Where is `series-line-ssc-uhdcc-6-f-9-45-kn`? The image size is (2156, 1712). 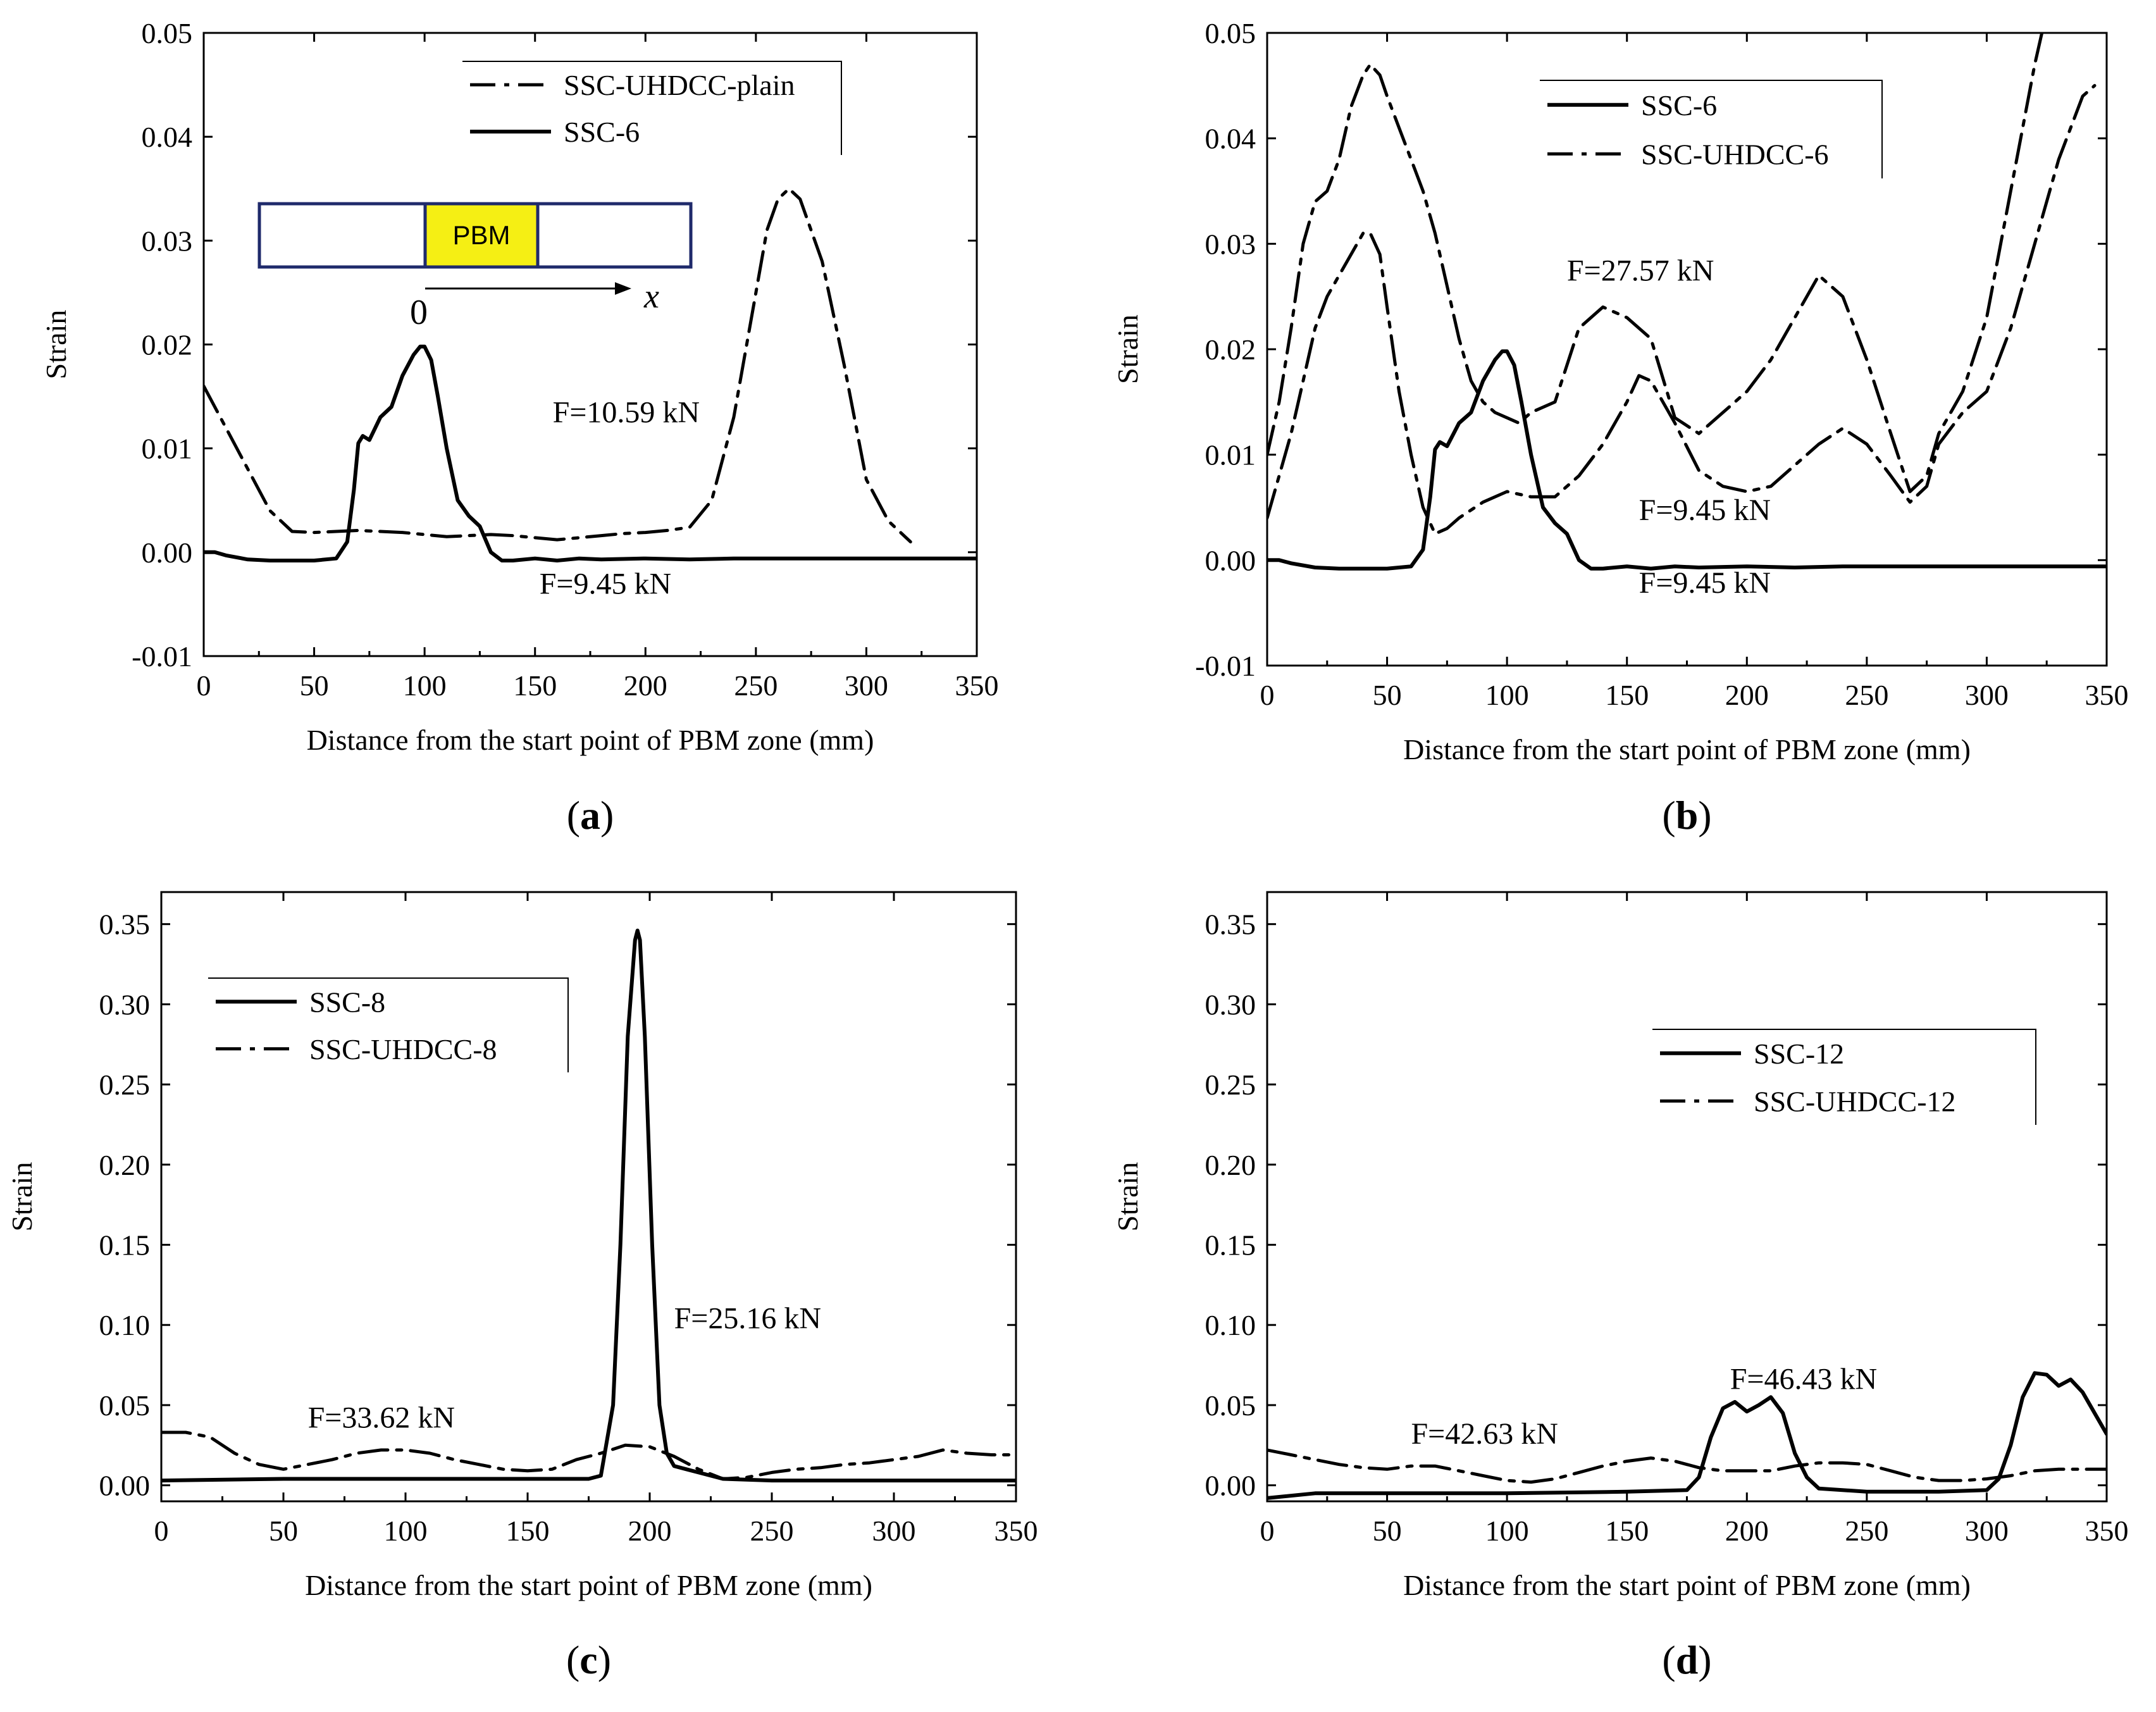
series-line-ssc-uhdcc-6-f-9-45-kn is located at coordinates (1682, 310).